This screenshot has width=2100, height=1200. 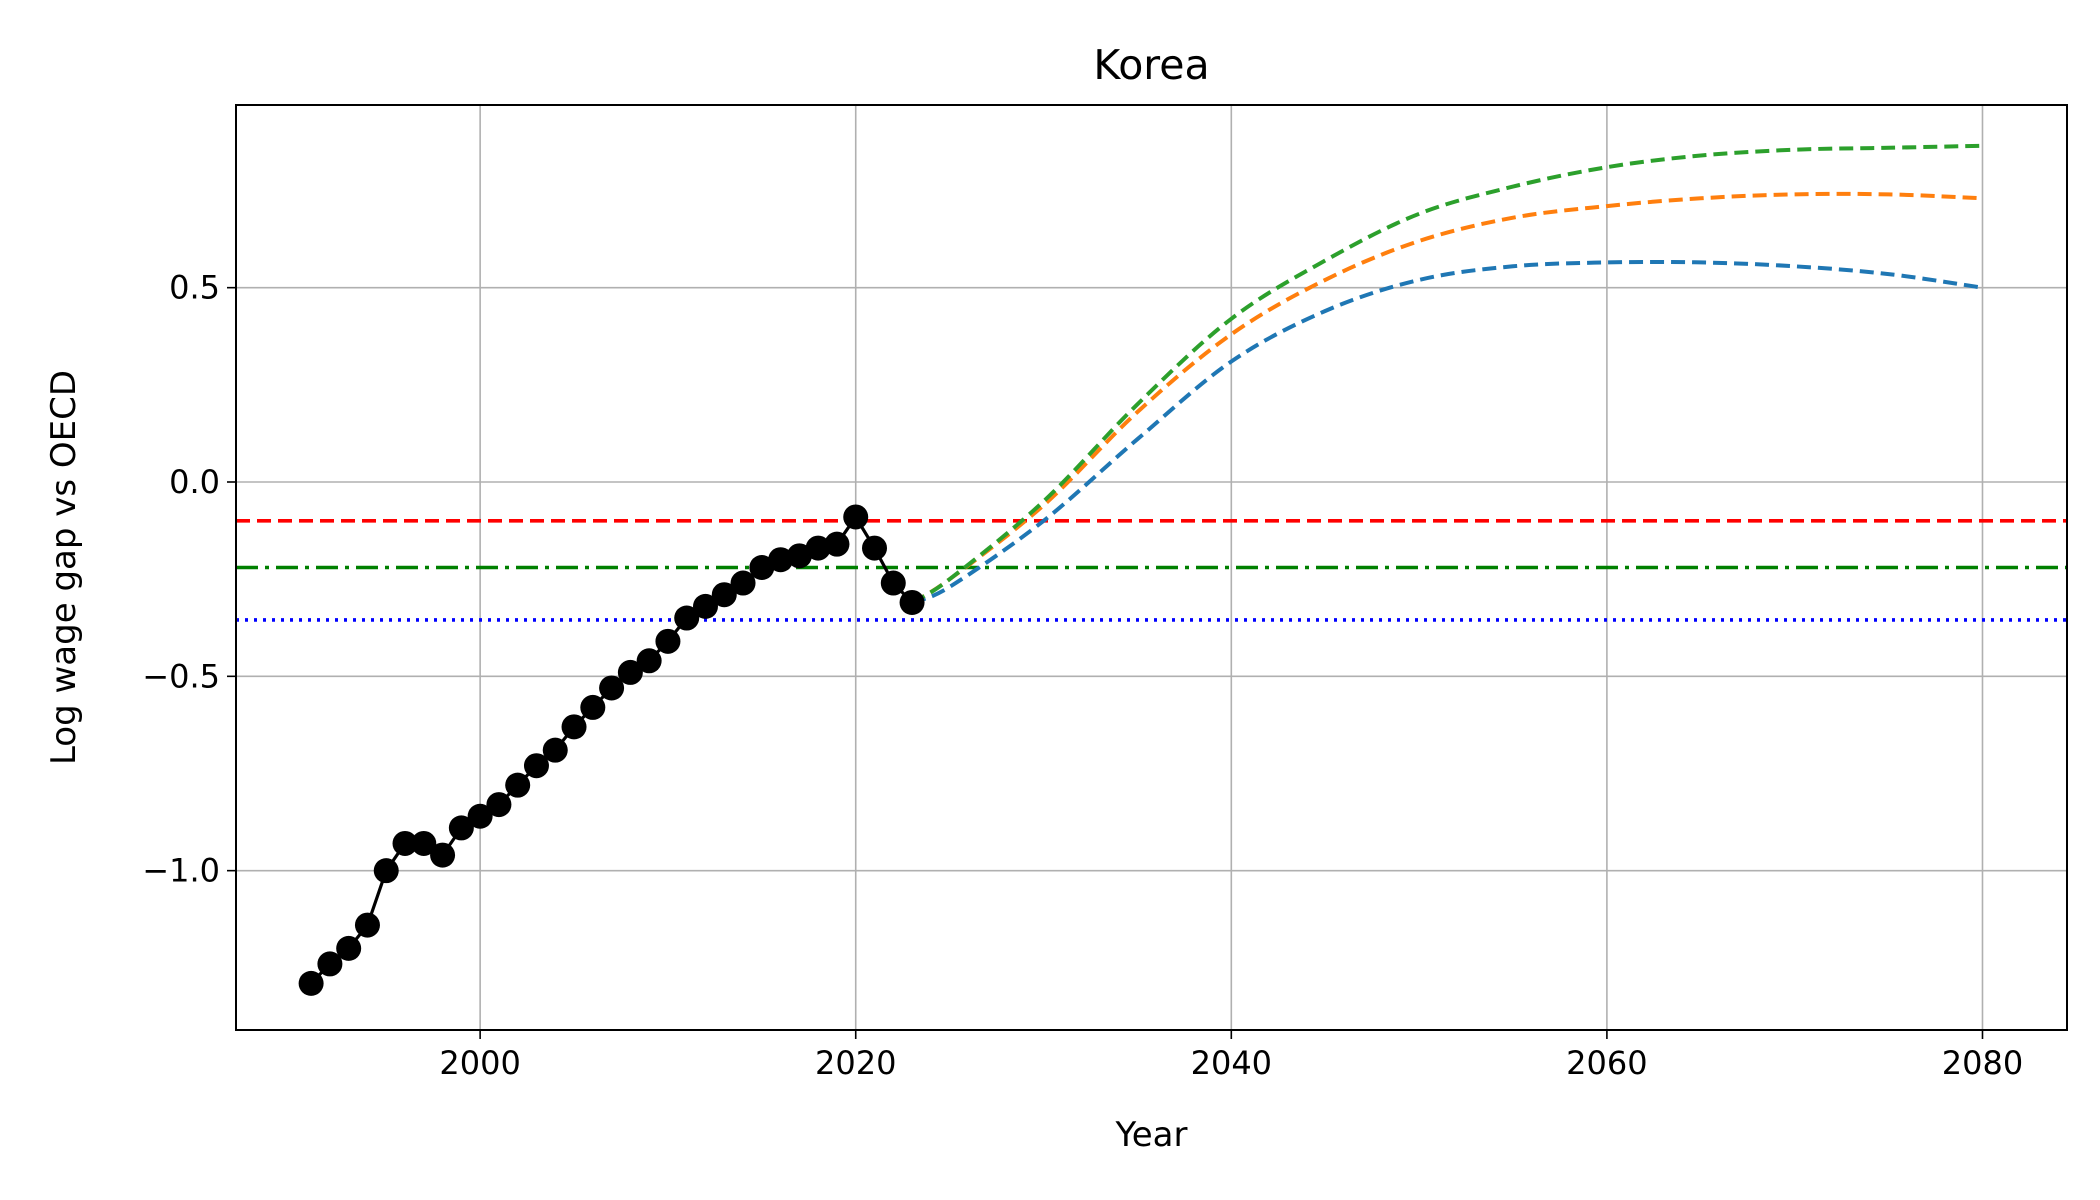 I want to click on projection-line, so click(x=1447, y=432).